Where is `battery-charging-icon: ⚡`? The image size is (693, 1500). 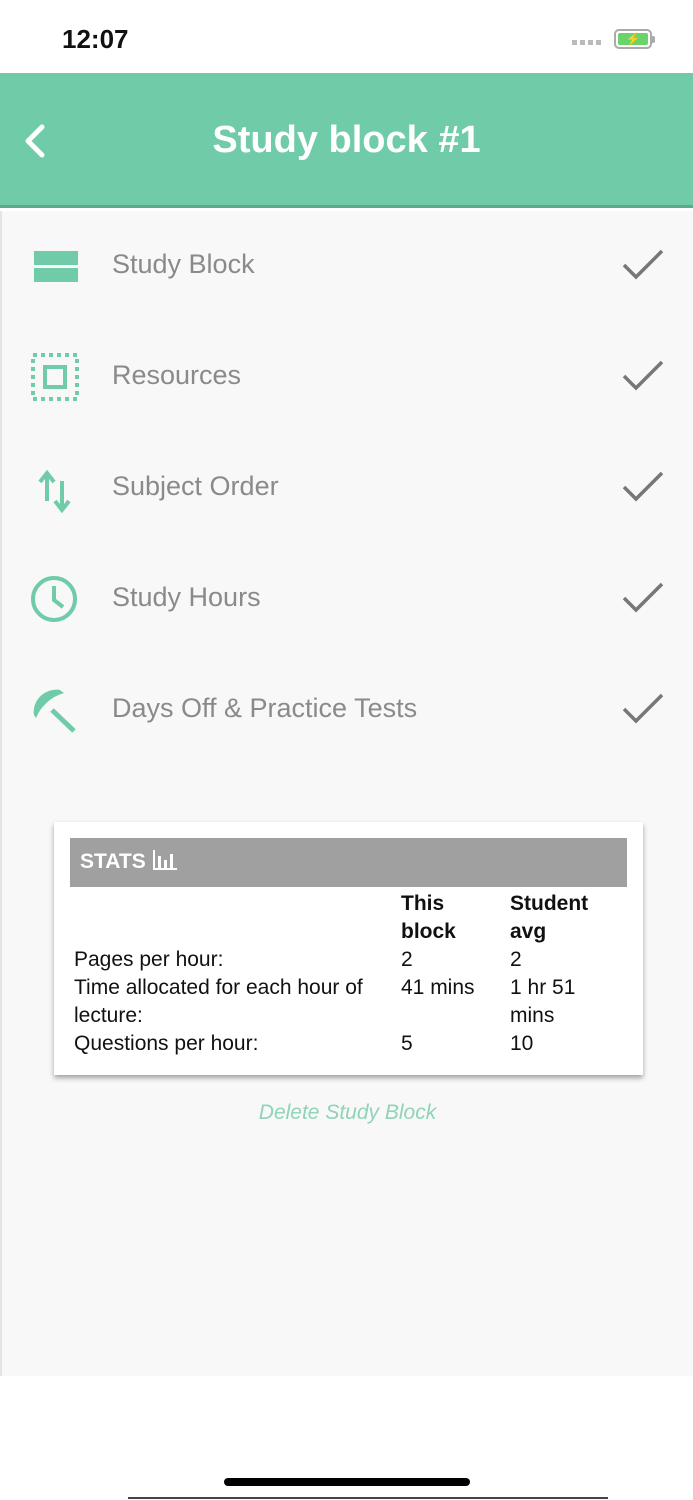 battery-charging-icon: ⚡ is located at coordinates (634, 39).